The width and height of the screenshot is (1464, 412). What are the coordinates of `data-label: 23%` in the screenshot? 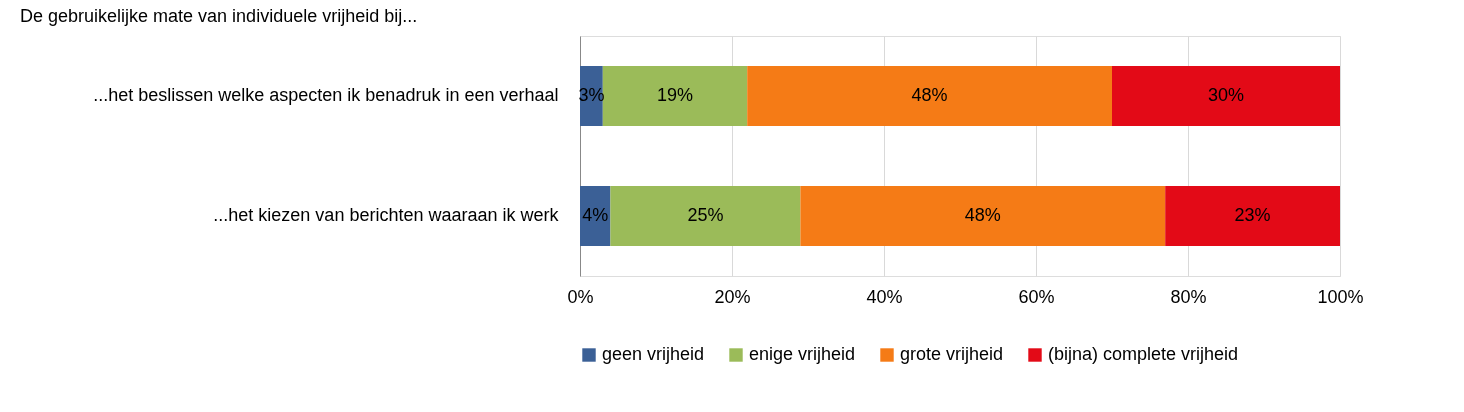 It's located at (1252, 215).